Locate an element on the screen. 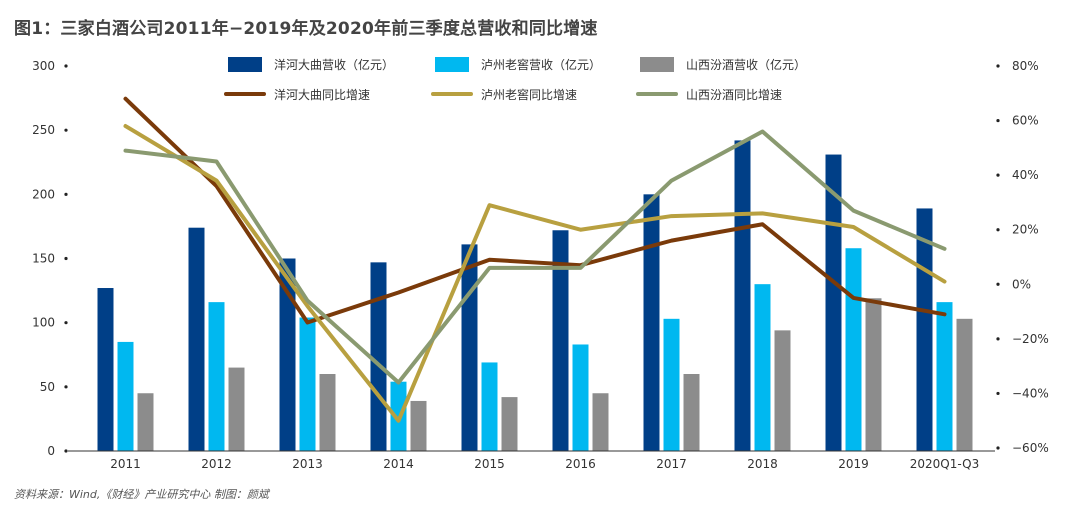  right-tick-label: −40% is located at coordinates (1030, 393).